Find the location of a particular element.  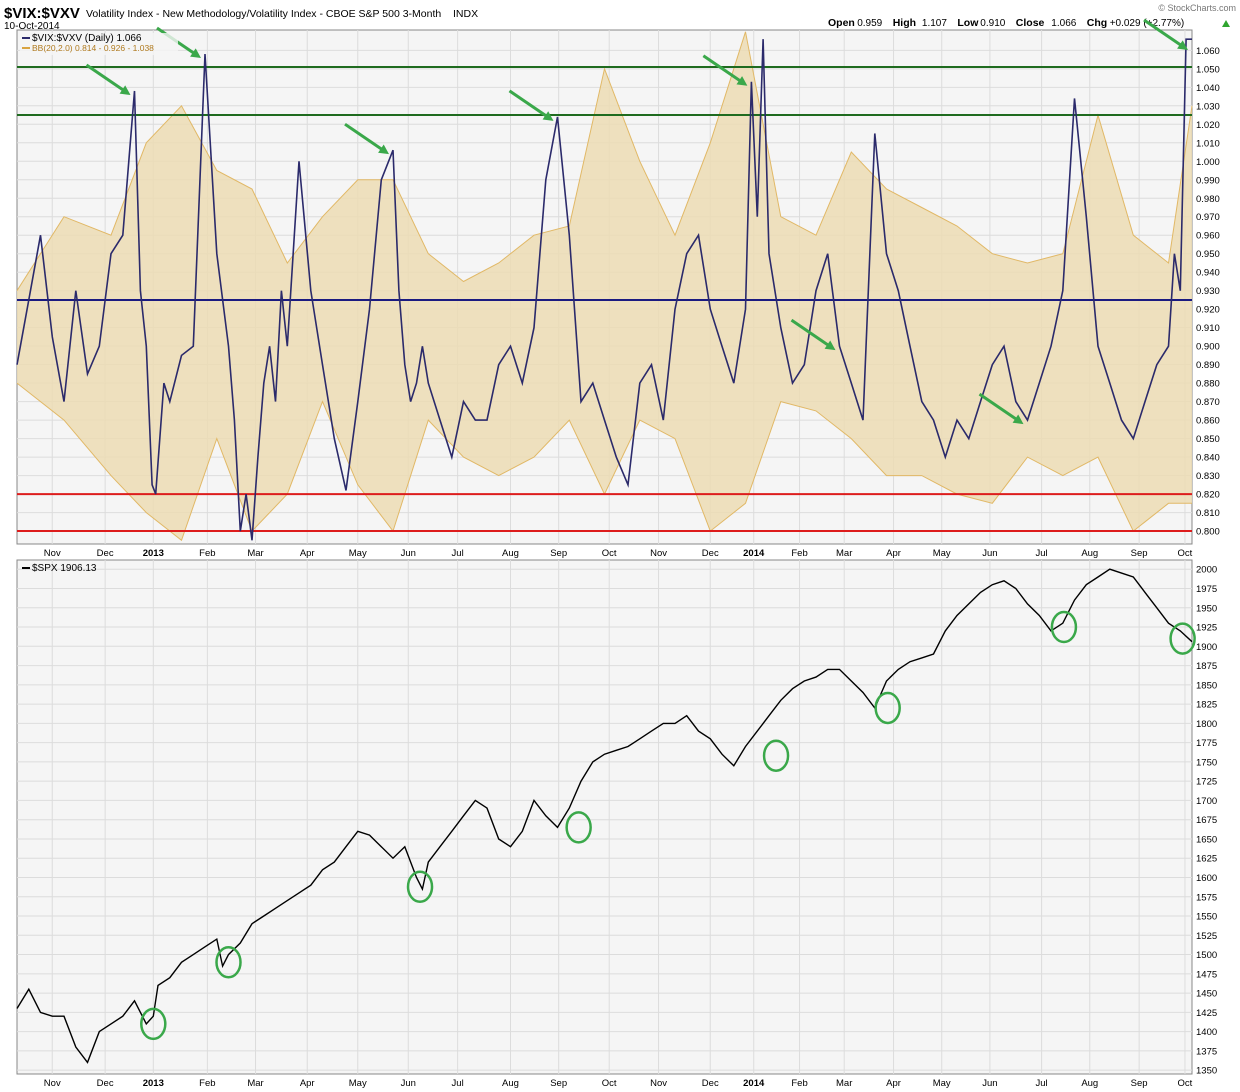

y-tick-label: 1950 is located at coordinates (1206, 608).